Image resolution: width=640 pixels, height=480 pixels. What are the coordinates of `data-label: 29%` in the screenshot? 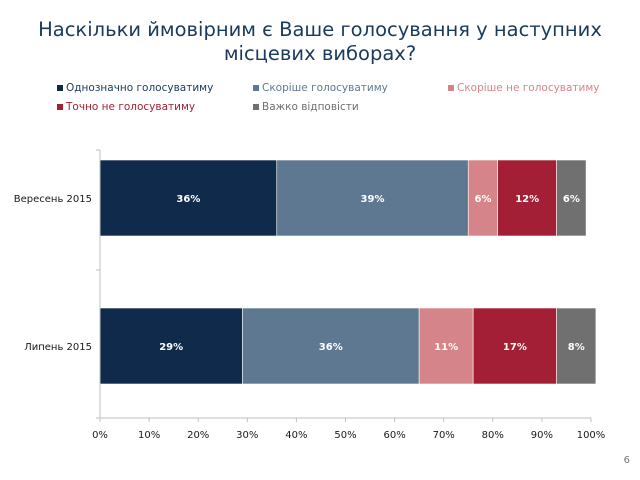 It's located at (171, 347).